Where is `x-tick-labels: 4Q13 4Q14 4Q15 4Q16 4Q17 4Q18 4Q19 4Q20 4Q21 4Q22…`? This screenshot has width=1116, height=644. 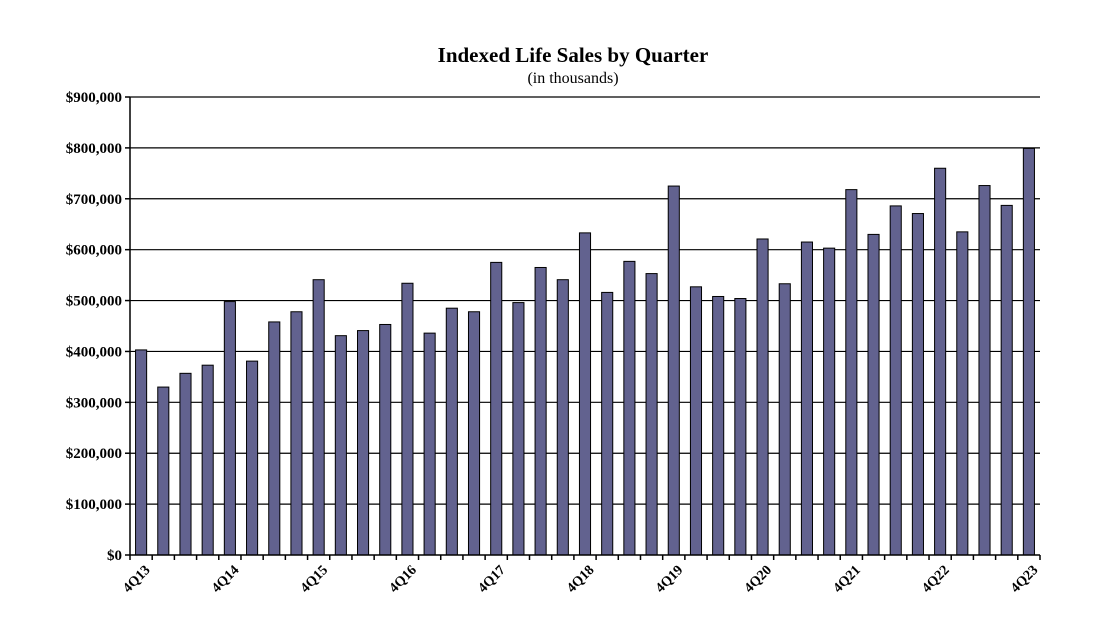
x-tick-labels: 4Q13 4Q14 4Q15 4Q16 4Q17 4Q18 4Q19 4Q20 4Q21 4Q22… is located at coordinates (580, 579).